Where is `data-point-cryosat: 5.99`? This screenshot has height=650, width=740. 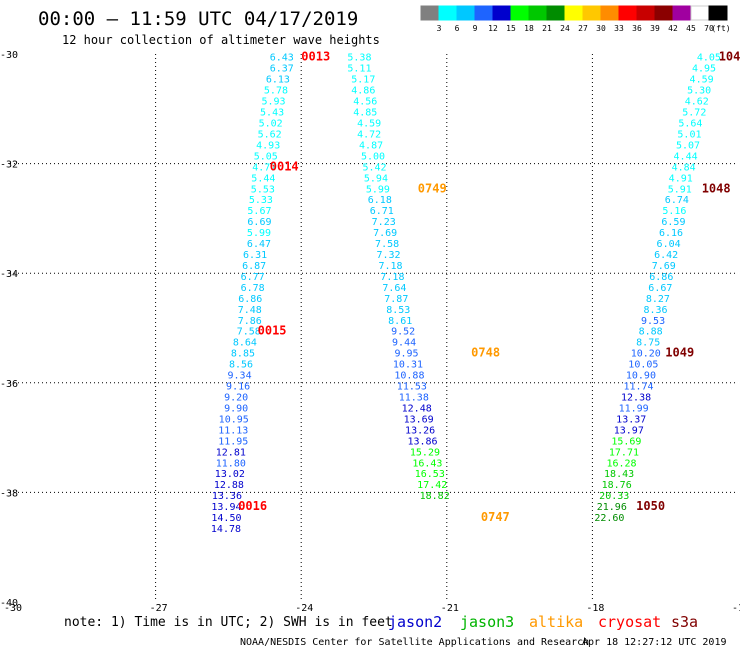 data-point-cryosat: 5.99 is located at coordinates (259, 233).